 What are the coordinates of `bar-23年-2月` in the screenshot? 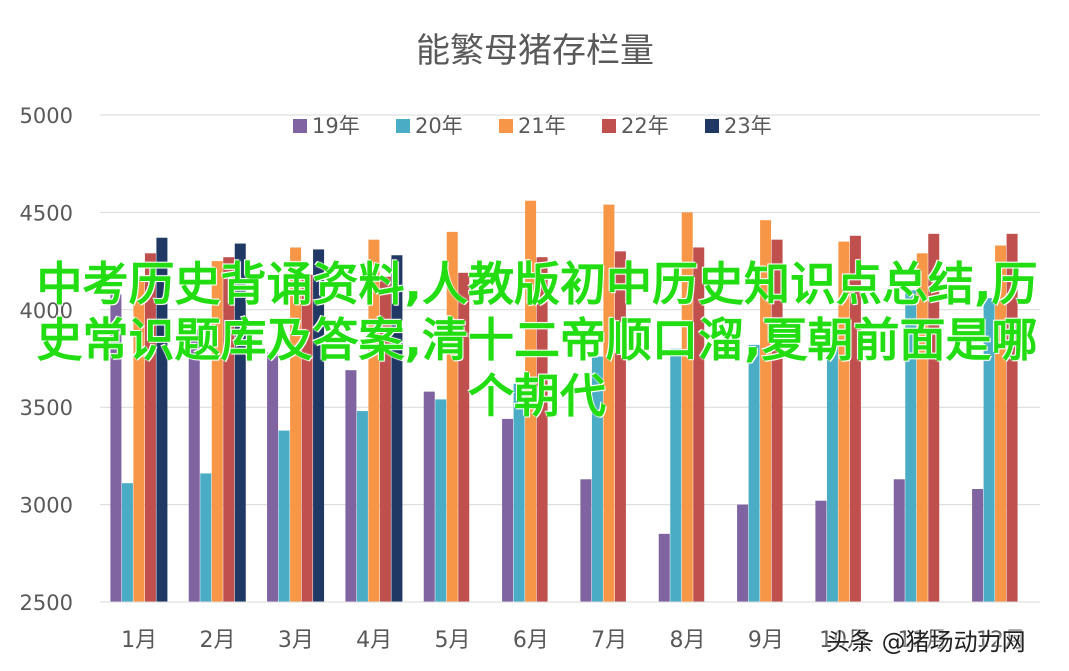 It's located at (240, 422).